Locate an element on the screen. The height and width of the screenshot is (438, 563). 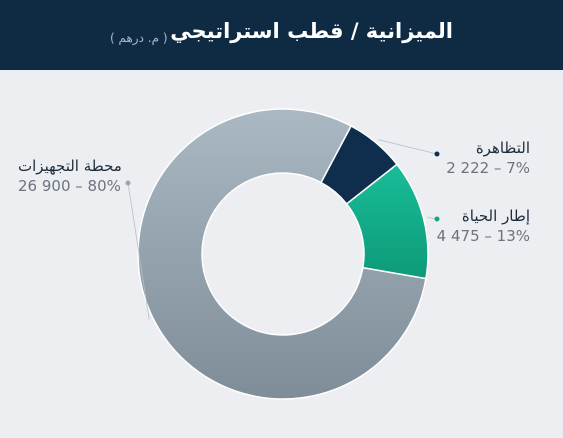
chart-subtitle: ( م. درهم ) is located at coordinates (139, 38).